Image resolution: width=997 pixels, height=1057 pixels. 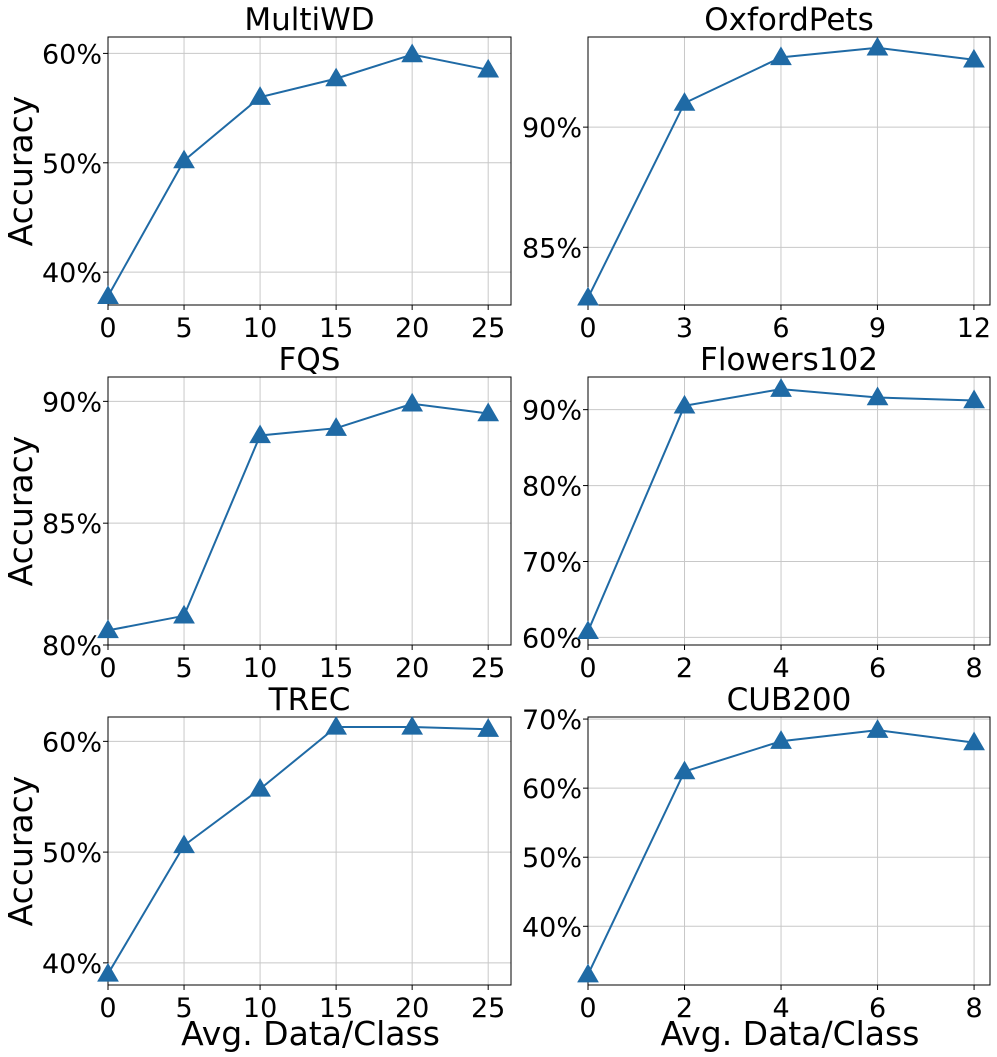 What do you see at coordinates (789, 360) in the screenshot?
I see `subplot-title: Flowers102` at bounding box center [789, 360].